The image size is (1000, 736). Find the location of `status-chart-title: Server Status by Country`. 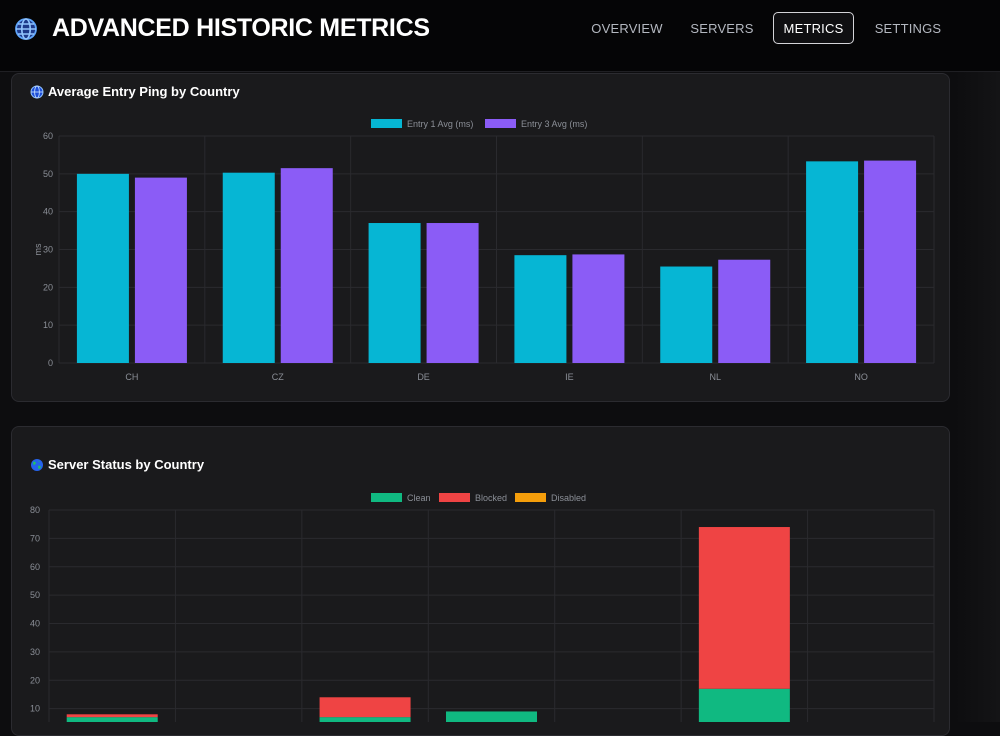

status-chart-title: Server Status by Country is located at coordinates (126, 464).